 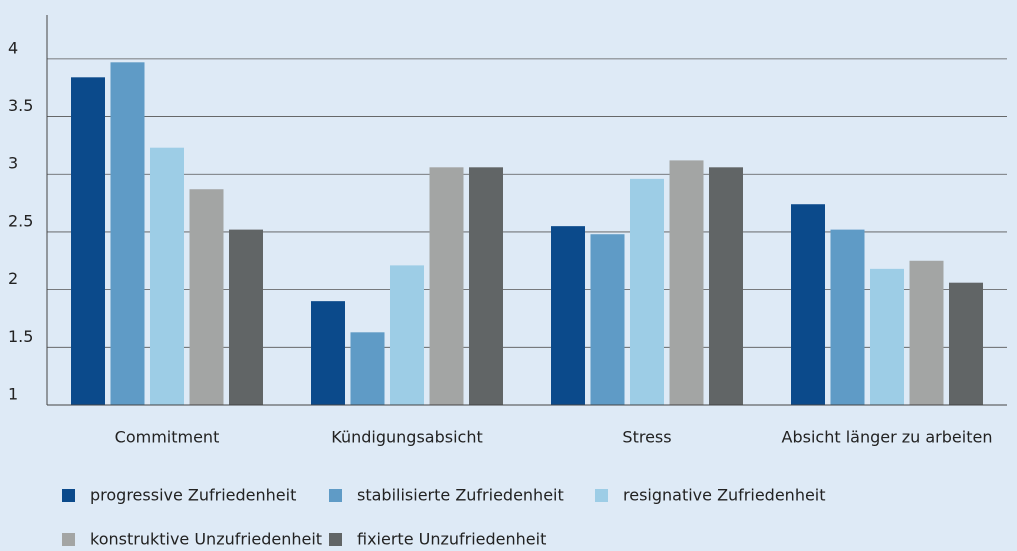 What do you see at coordinates (13, 278) in the screenshot?
I see `y-tick-label: 2` at bounding box center [13, 278].